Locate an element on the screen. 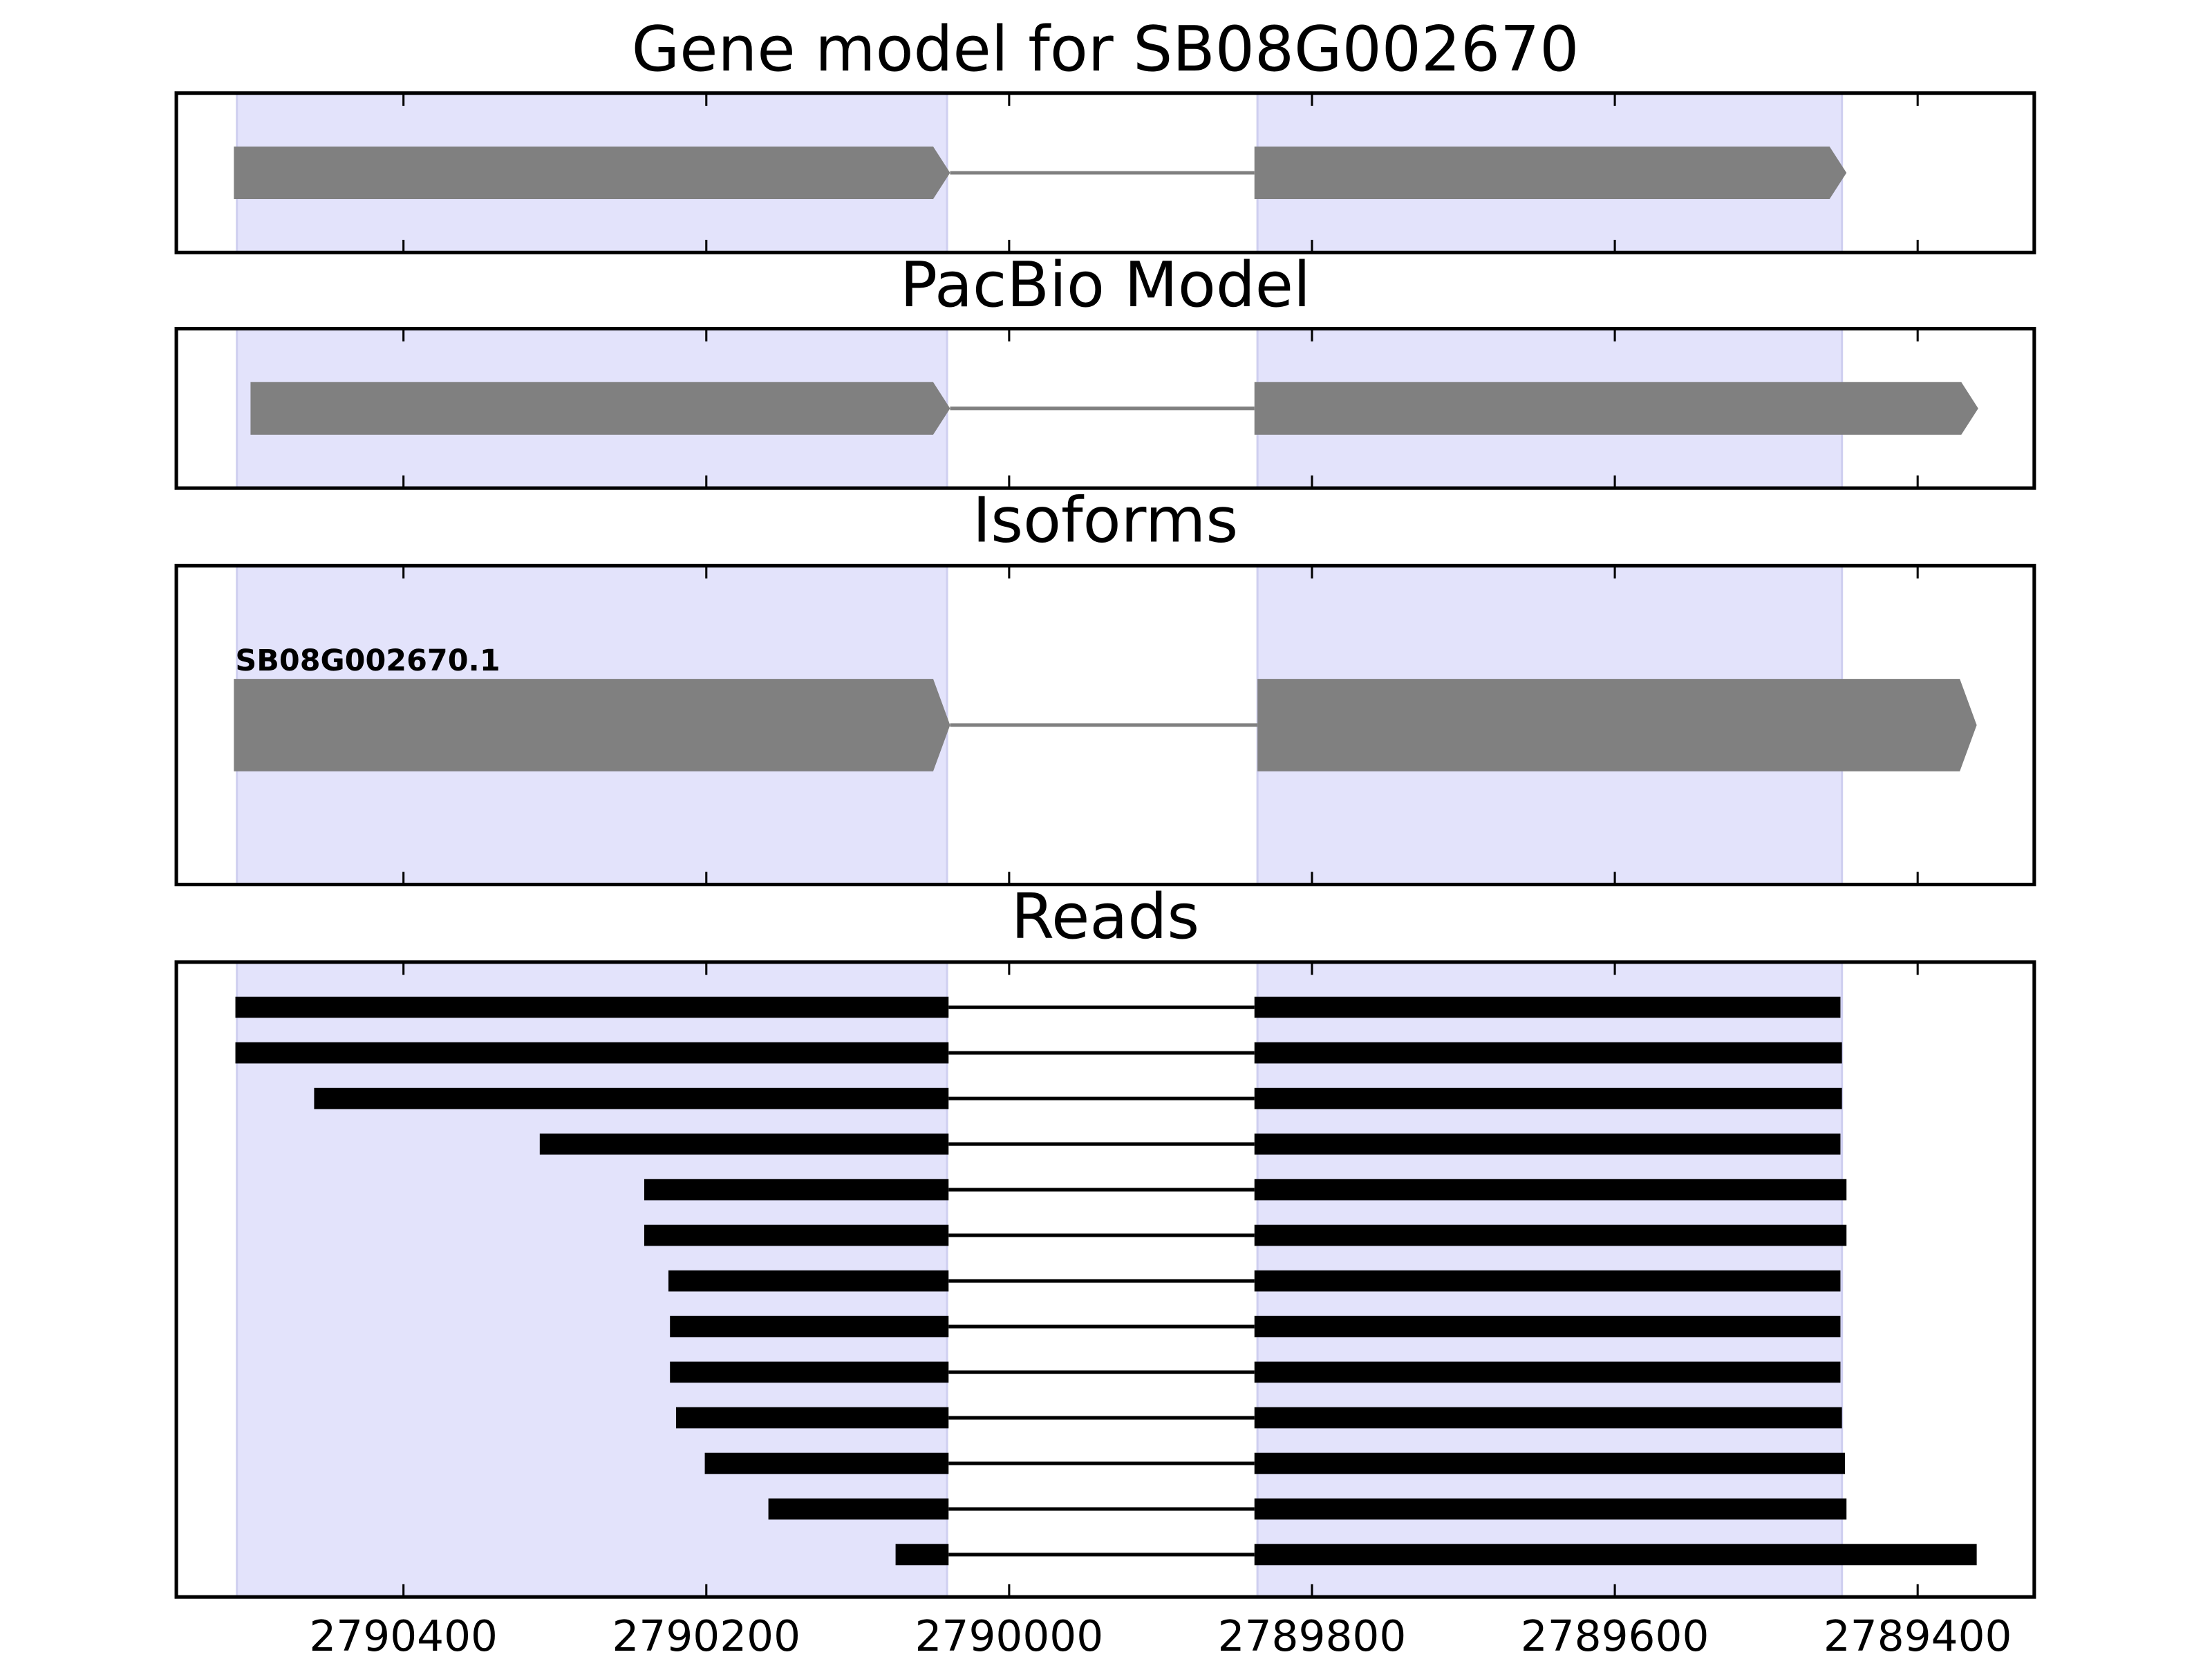 The image size is (2212, 1659). panel-title: Gene model for SB08G002670 is located at coordinates (1106, 50).